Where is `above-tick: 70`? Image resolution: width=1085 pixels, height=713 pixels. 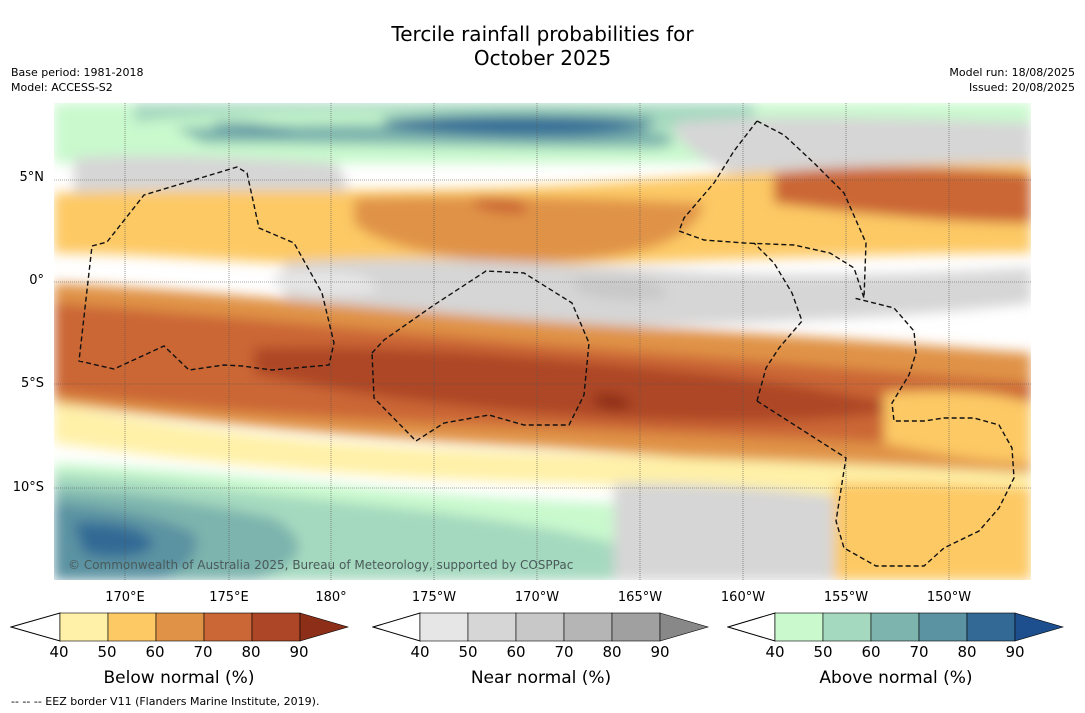 above-tick: 70 is located at coordinates (919, 652).